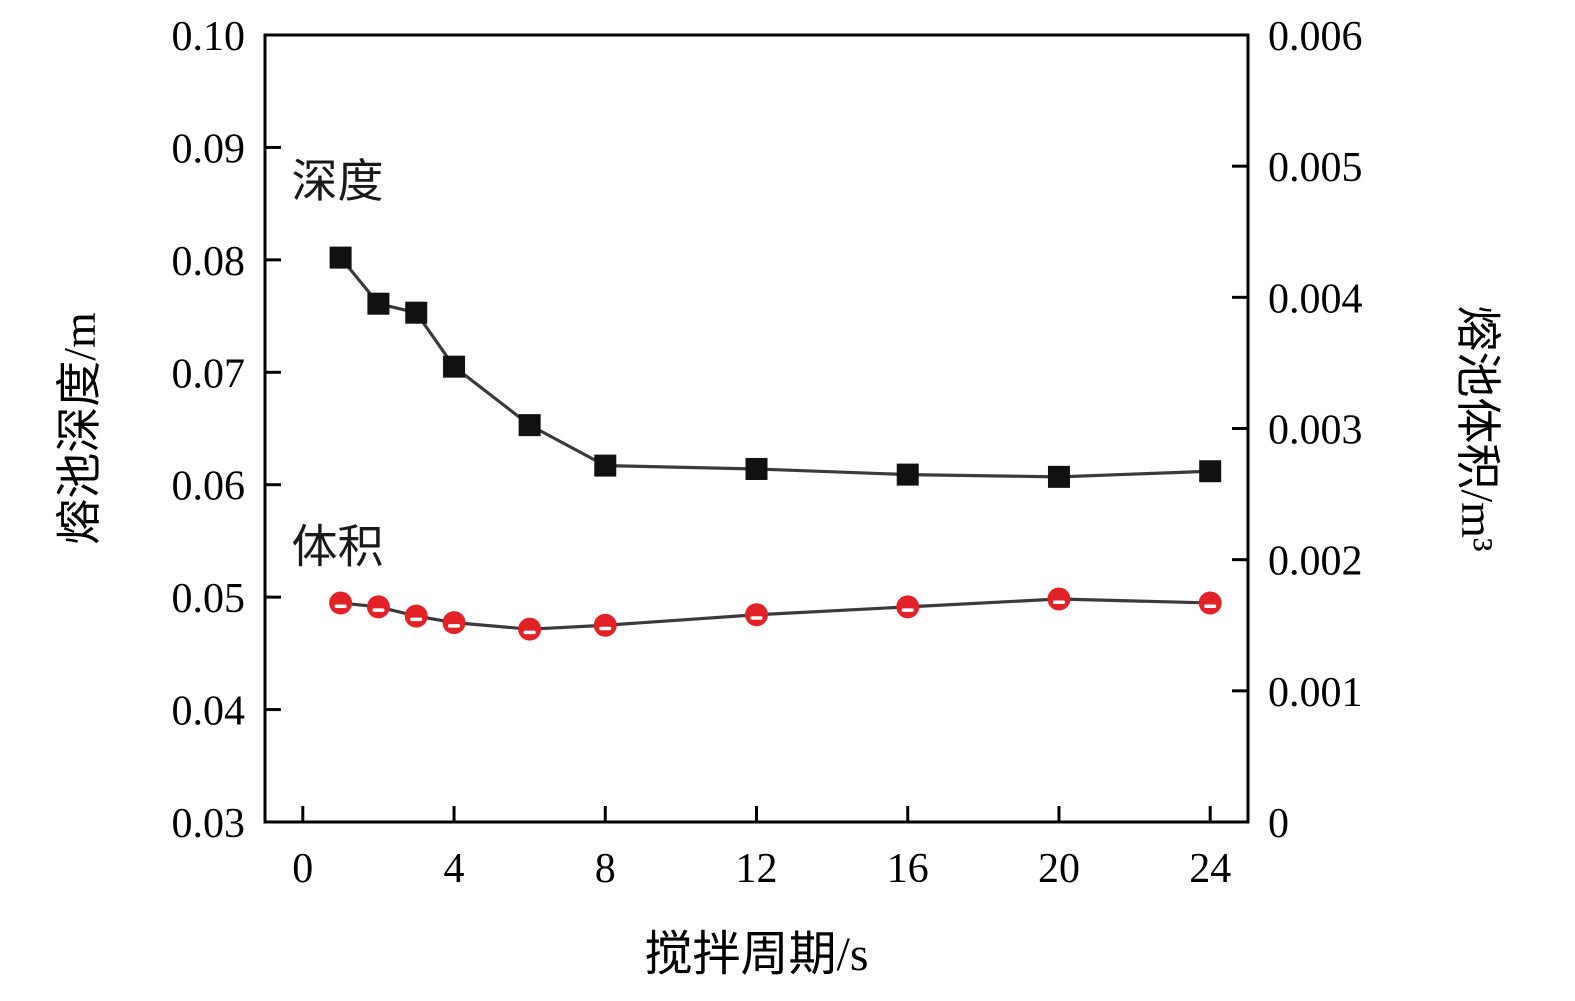  I want to click on y-left-tick-label: 0.03, so click(209, 824).